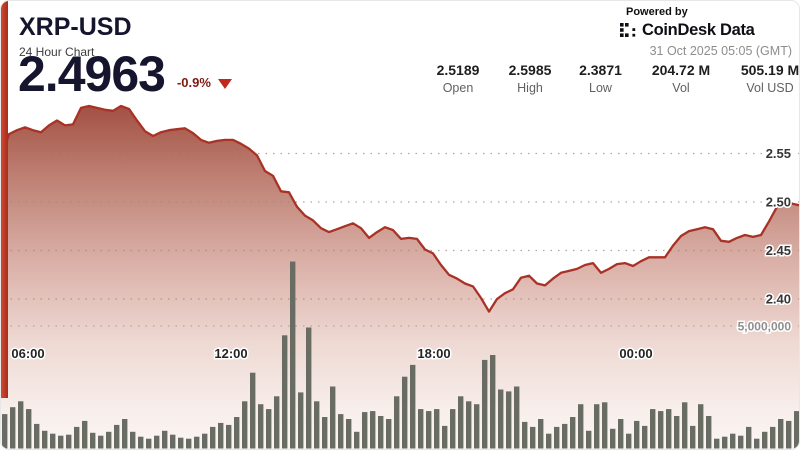 The height and width of the screenshot is (450, 800). What do you see at coordinates (681, 70) in the screenshot?
I see `stat-volume-value: 204.72 M` at bounding box center [681, 70].